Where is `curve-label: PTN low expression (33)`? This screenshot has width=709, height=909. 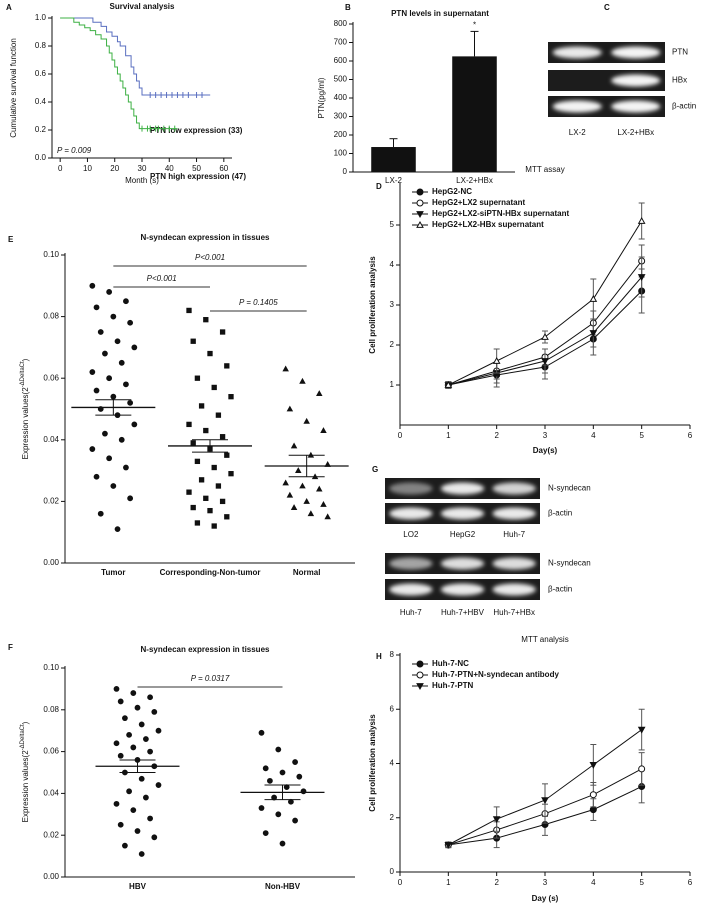 curve-label: PTN low expression (33) is located at coordinates (196, 130).